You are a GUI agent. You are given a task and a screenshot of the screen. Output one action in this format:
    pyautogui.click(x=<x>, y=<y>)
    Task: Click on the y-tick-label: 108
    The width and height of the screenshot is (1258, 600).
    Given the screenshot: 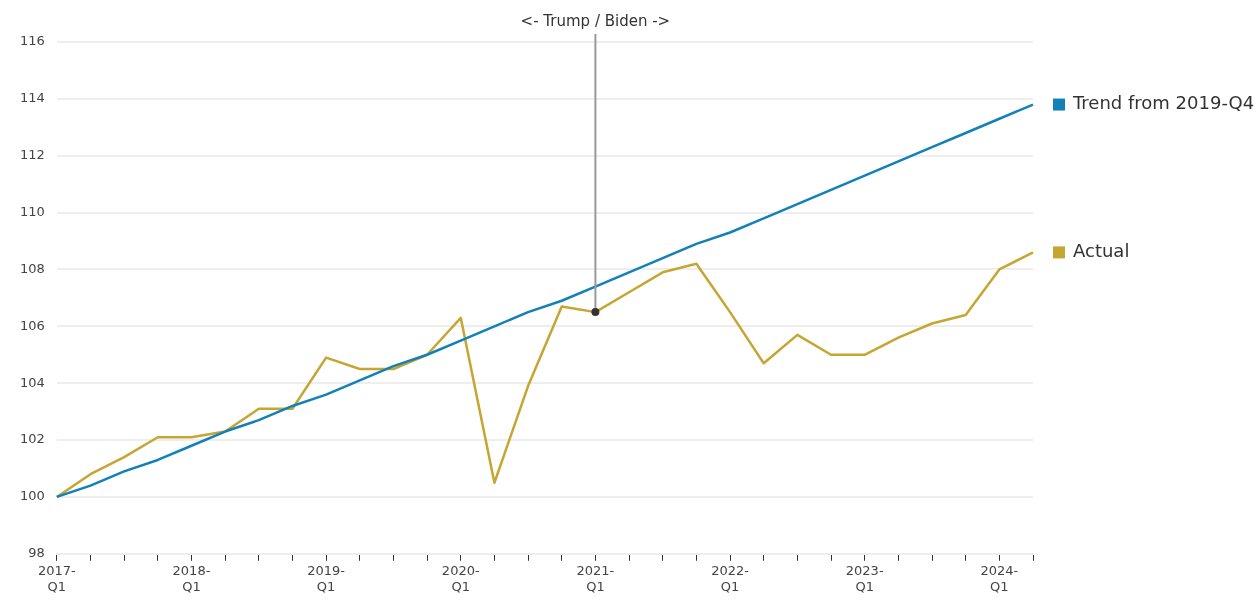 What is the action you would take?
    pyautogui.click(x=32, y=268)
    